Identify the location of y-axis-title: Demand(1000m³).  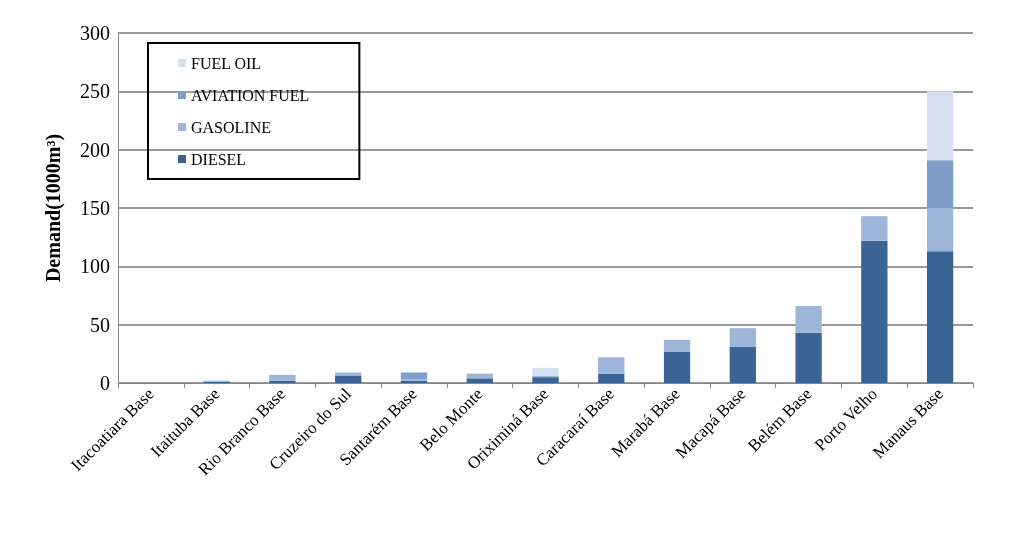
(53, 208).